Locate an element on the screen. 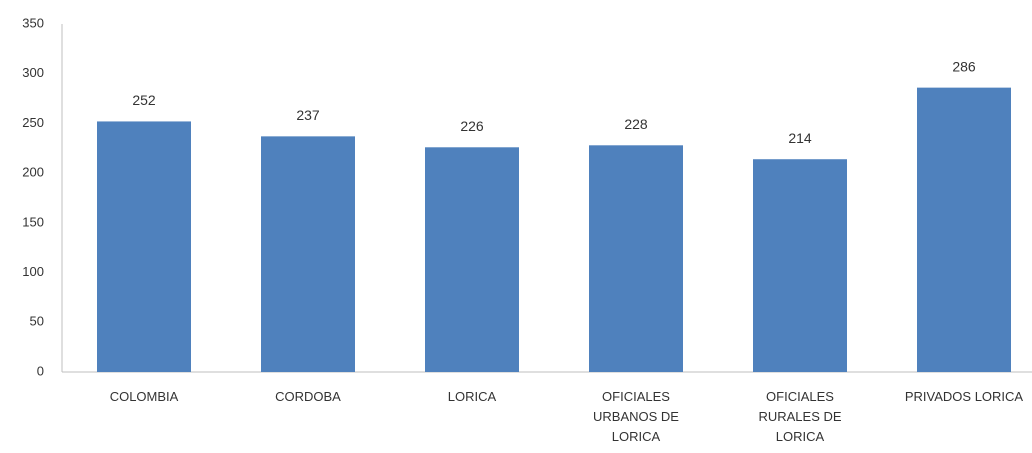 The width and height of the screenshot is (1032, 453). data-label: 214 is located at coordinates (800, 138).